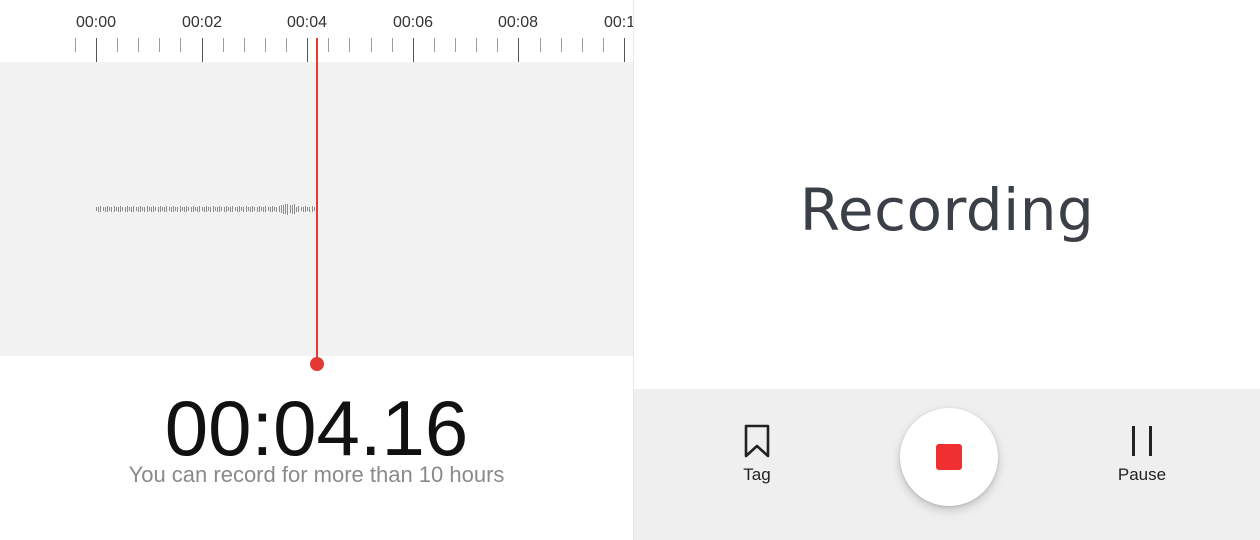  I want to click on timeline-tick-label: 00:00, so click(96, 22).